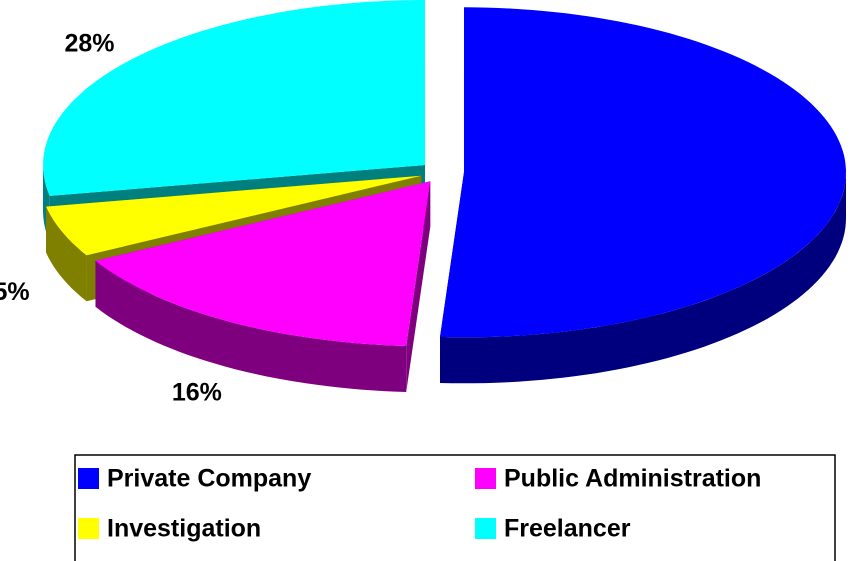 This screenshot has height=561, width=852. What do you see at coordinates (197, 393) in the screenshot?
I see `data-label: 16%` at bounding box center [197, 393].